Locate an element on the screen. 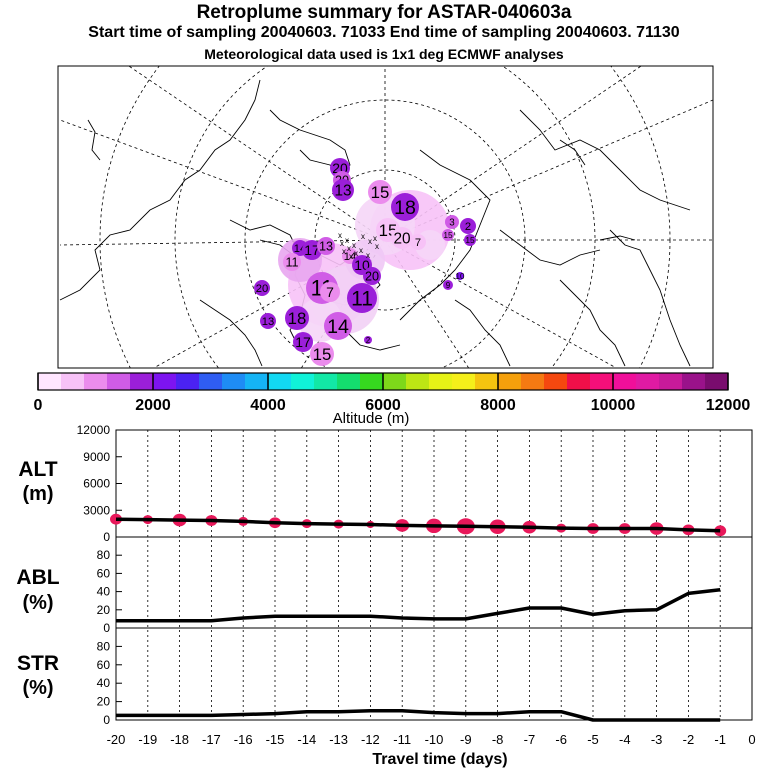  x-tick-label: -11 is located at coordinates (402, 739).